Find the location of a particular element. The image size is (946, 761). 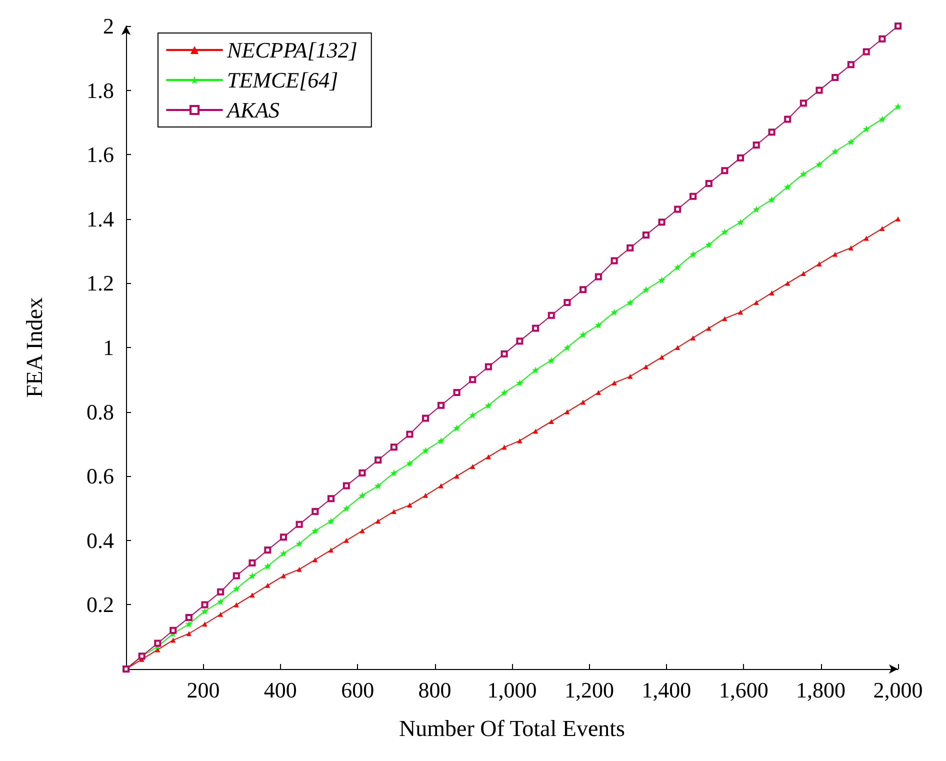

x-tick-label: 600 is located at coordinates (357, 690).